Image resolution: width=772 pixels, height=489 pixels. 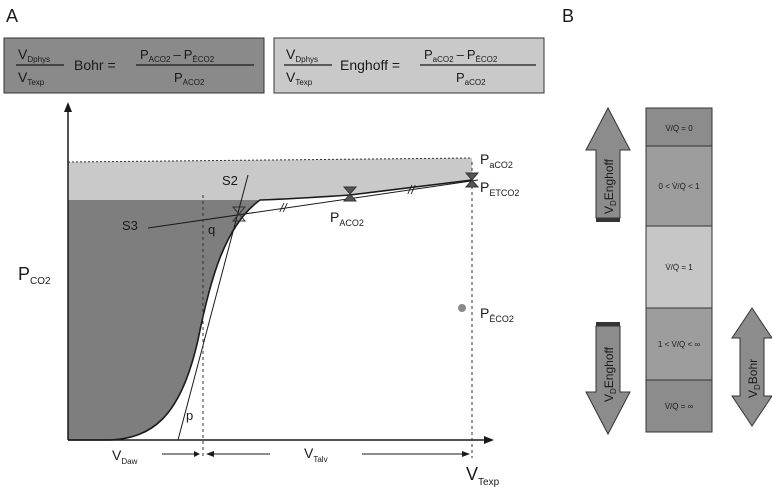 What do you see at coordinates (350, 194) in the screenshot?
I see `paco2-marker` at bounding box center [350, 194].